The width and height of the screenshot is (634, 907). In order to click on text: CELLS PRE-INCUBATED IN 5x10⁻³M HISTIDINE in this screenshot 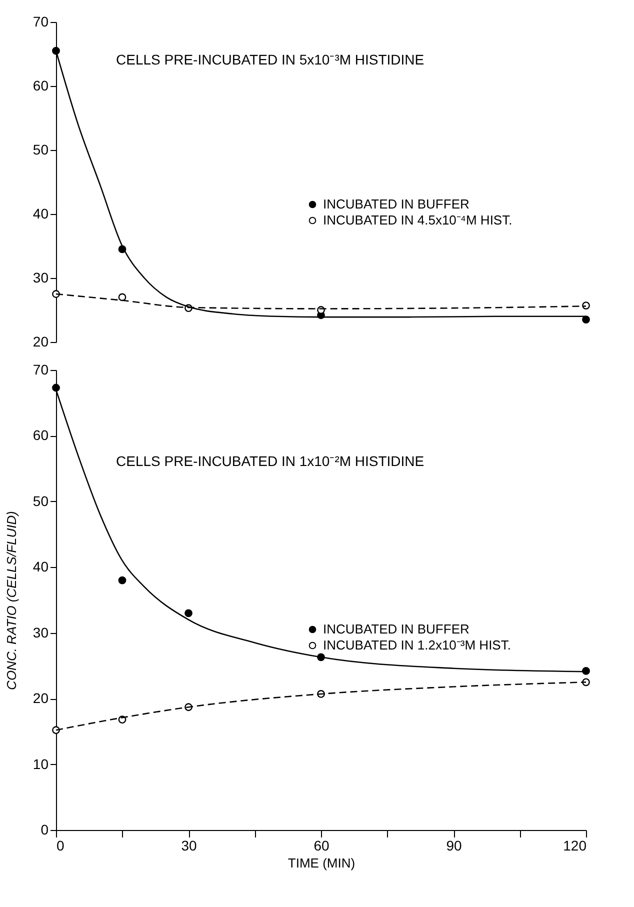, I will do `click(270, 59)`.